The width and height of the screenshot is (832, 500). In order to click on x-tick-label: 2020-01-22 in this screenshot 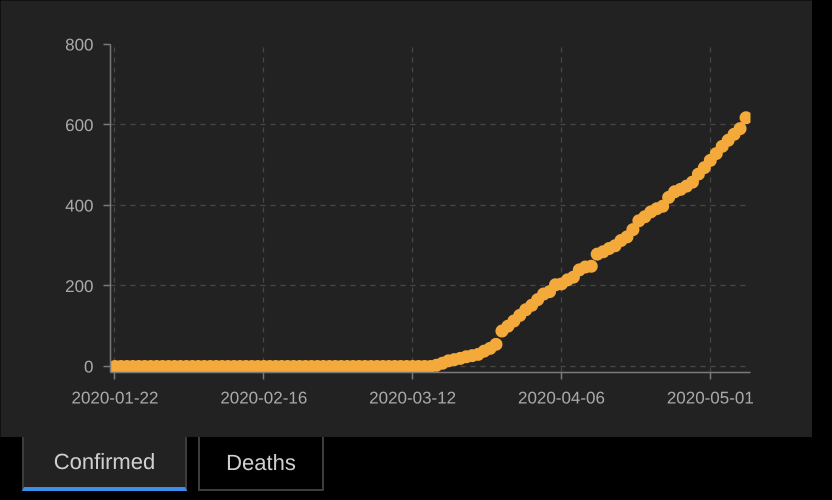, I will do `click(114, 398)`.